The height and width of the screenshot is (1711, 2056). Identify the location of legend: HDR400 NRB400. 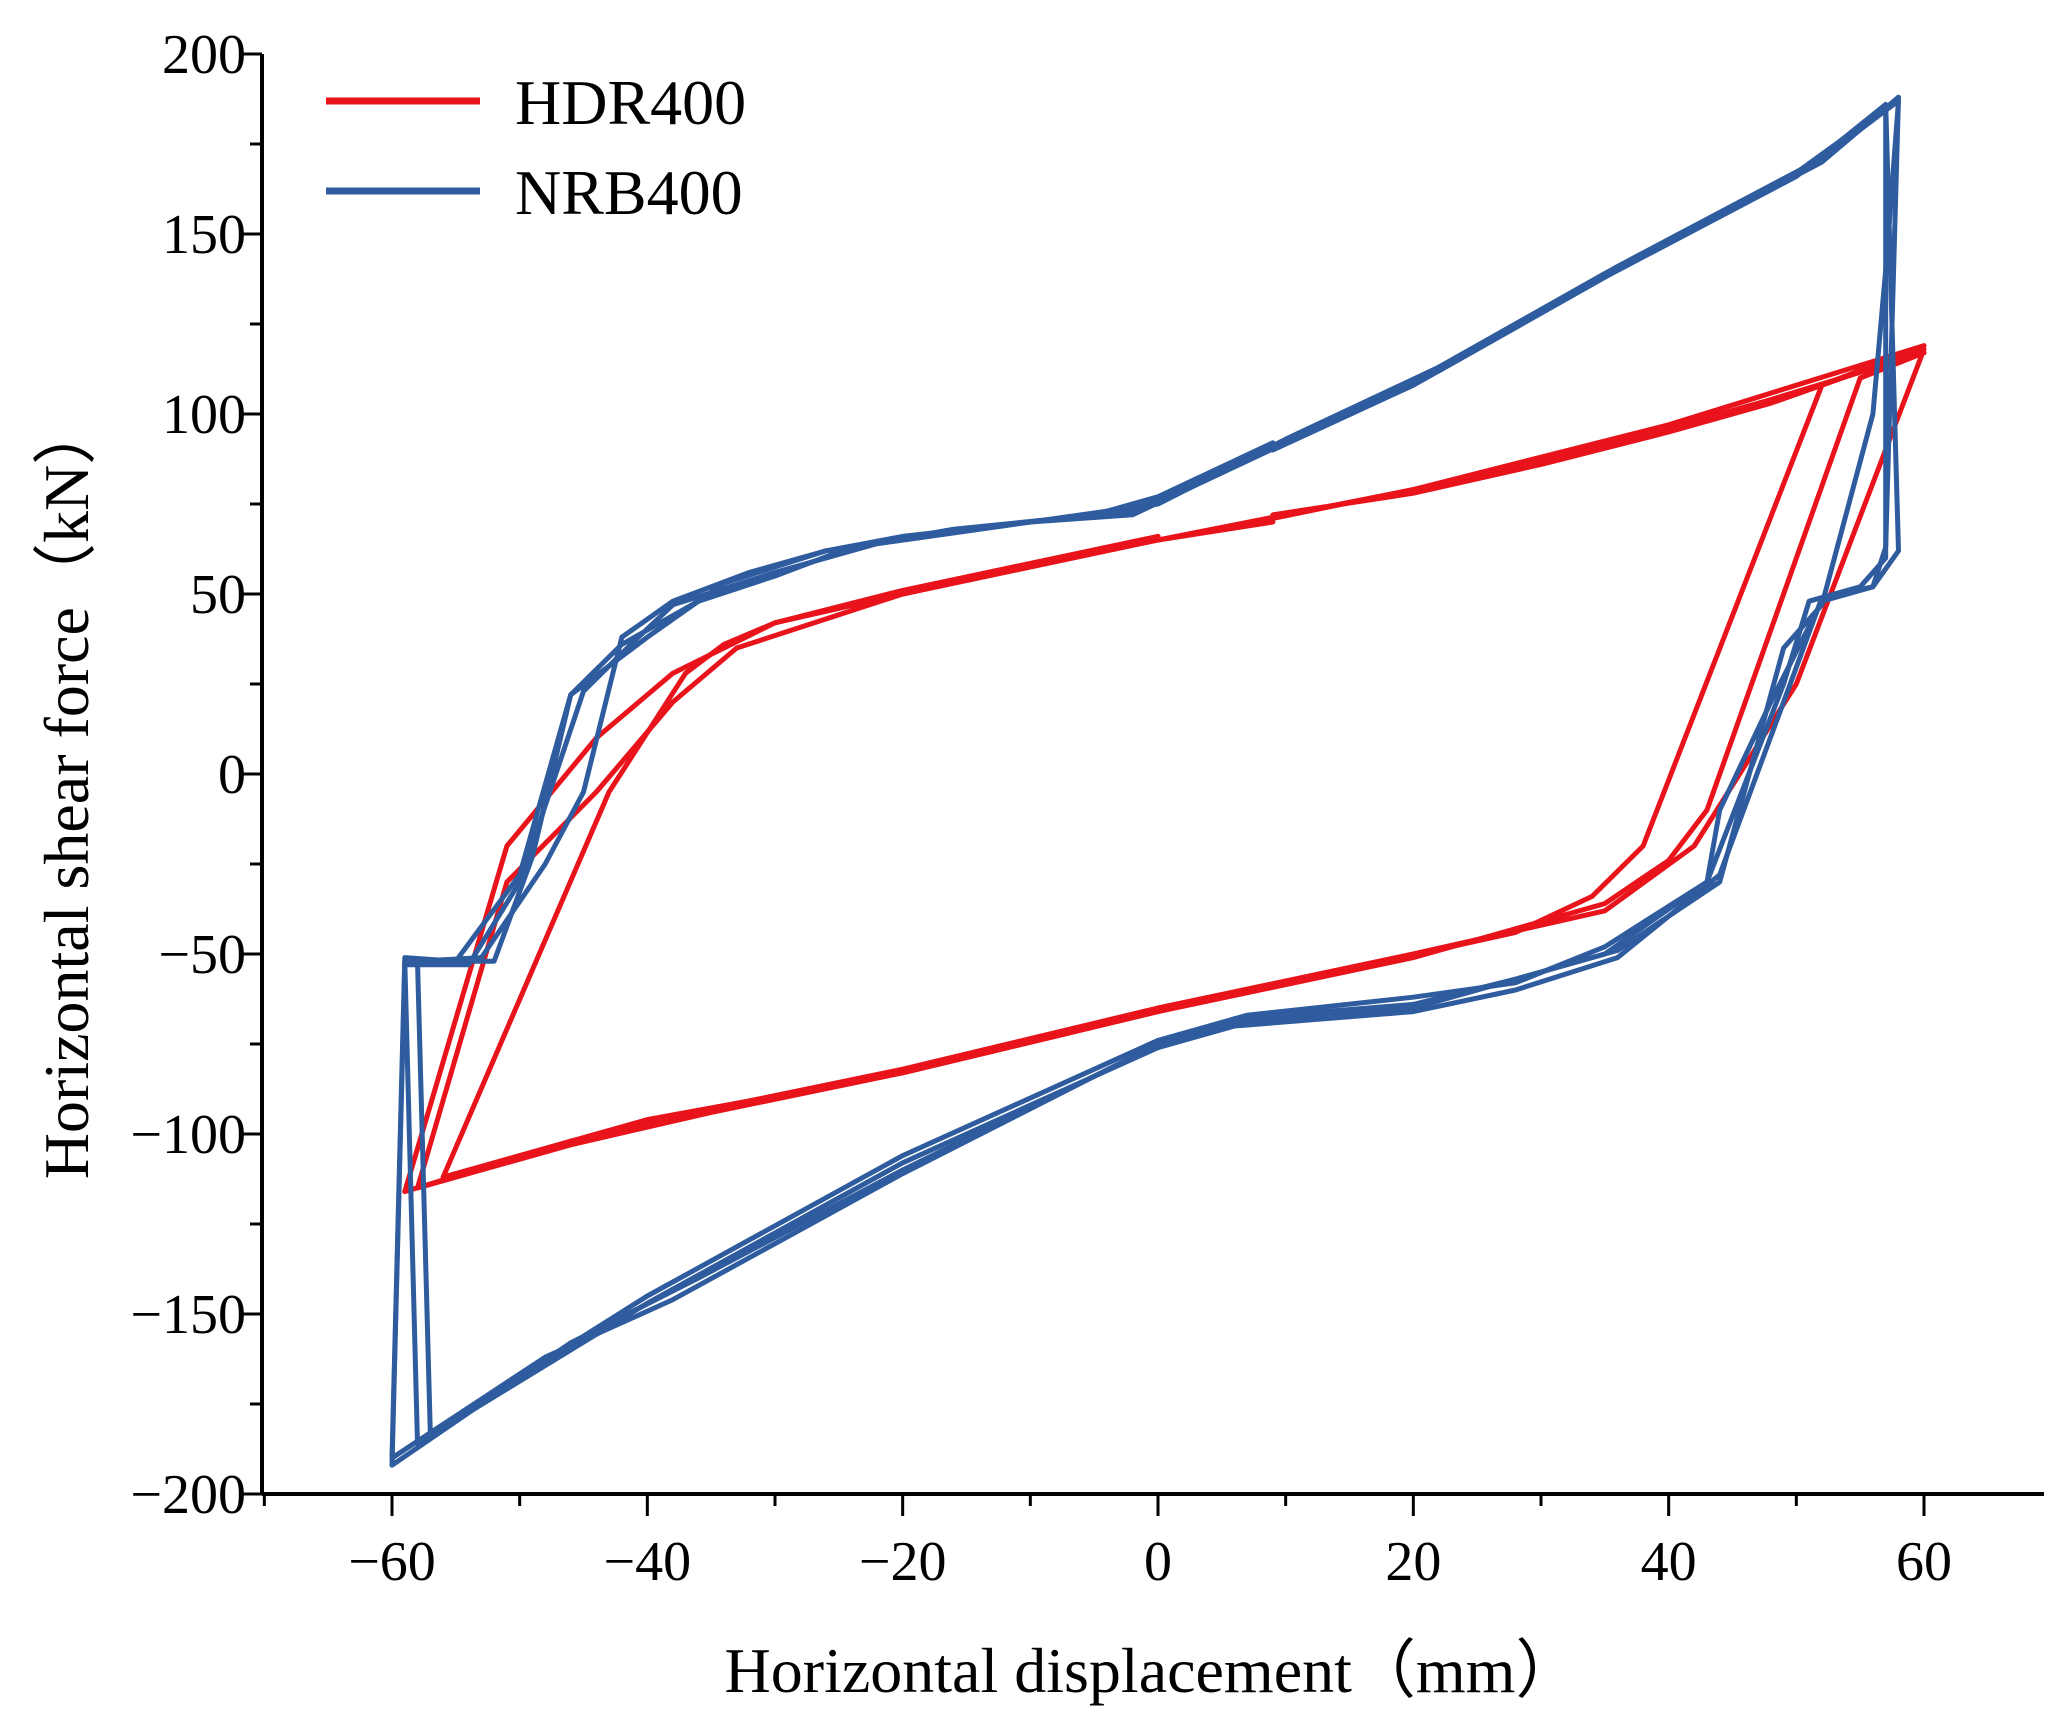
(536, 147).